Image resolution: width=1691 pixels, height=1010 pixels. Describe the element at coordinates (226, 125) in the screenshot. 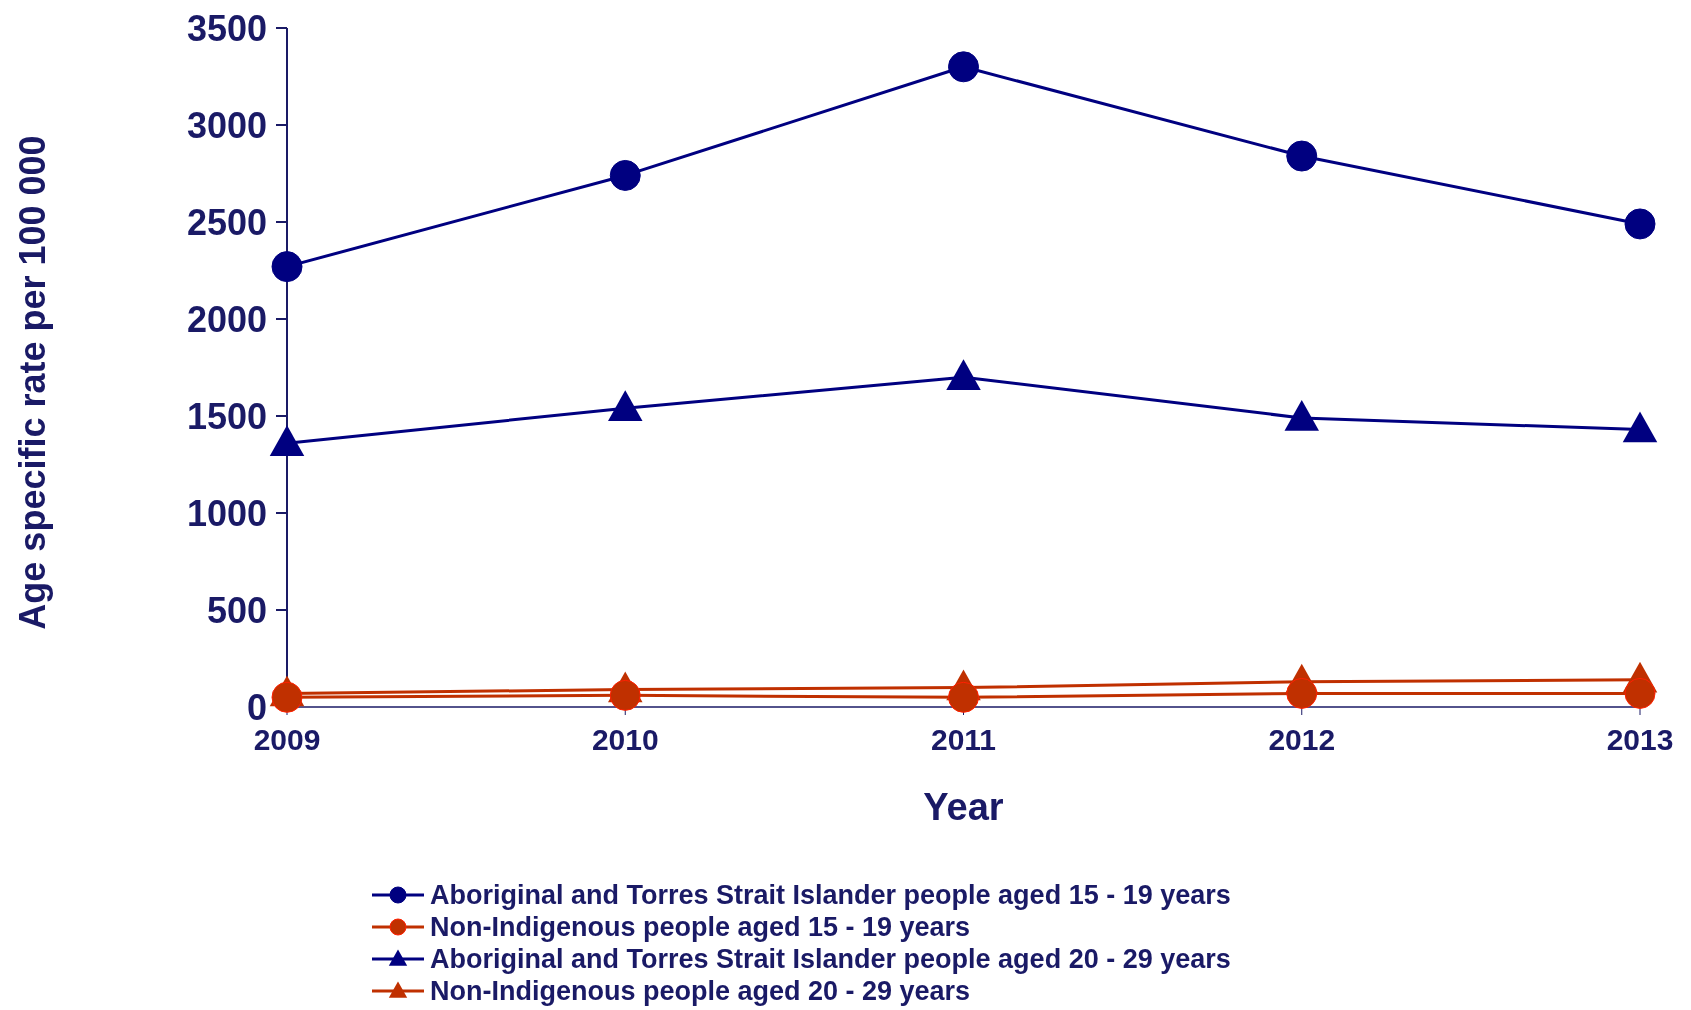

I see `y-tick-label: 3000` at that location.